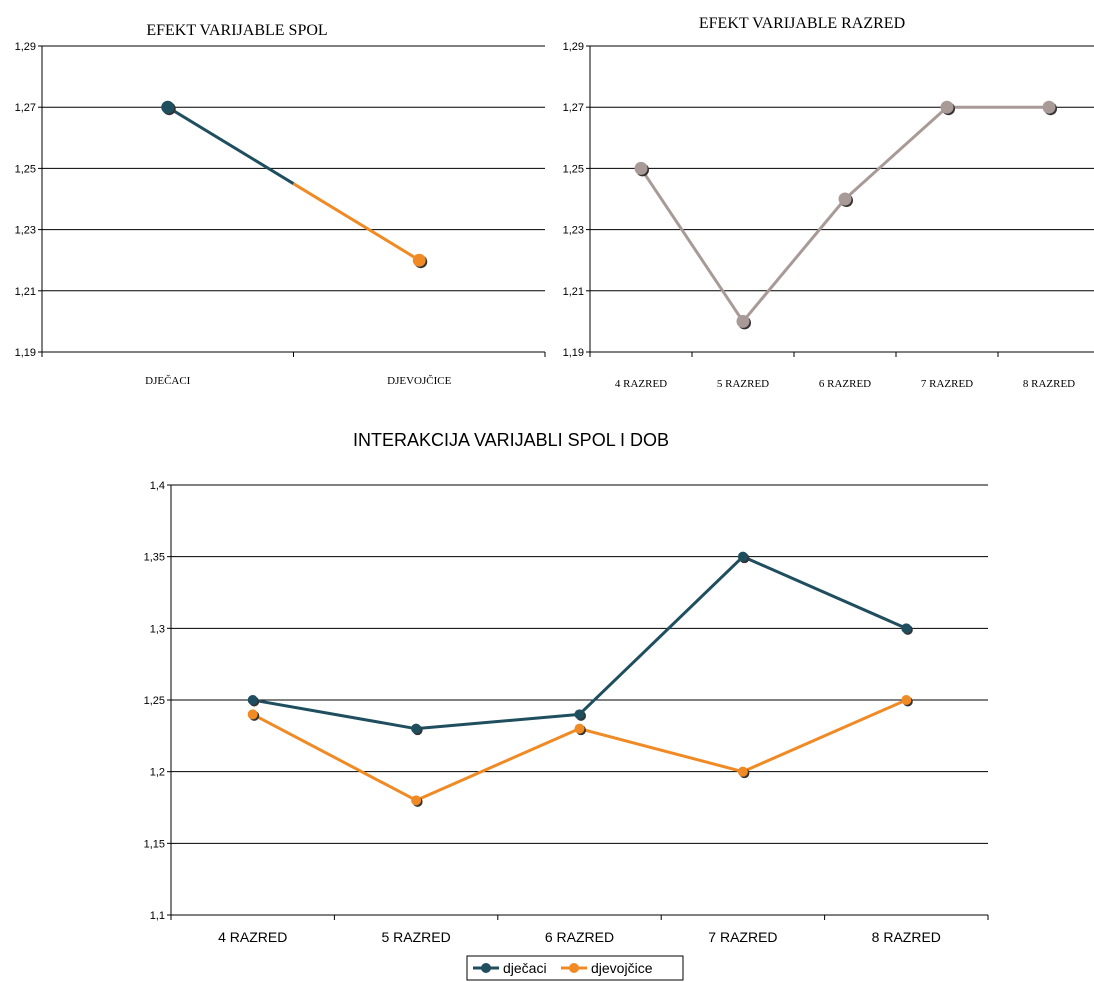 The width and height of the screenshot is (1094, 982). I want to click on y-tick-label: 1,3, so click(157, 629).